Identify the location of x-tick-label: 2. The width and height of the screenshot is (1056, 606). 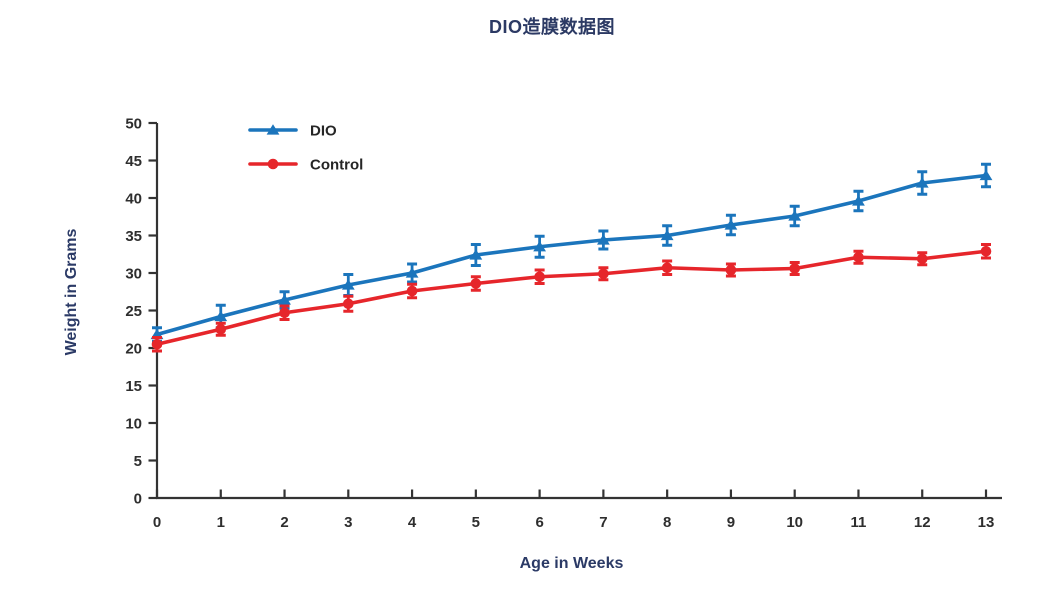
(284, 522).